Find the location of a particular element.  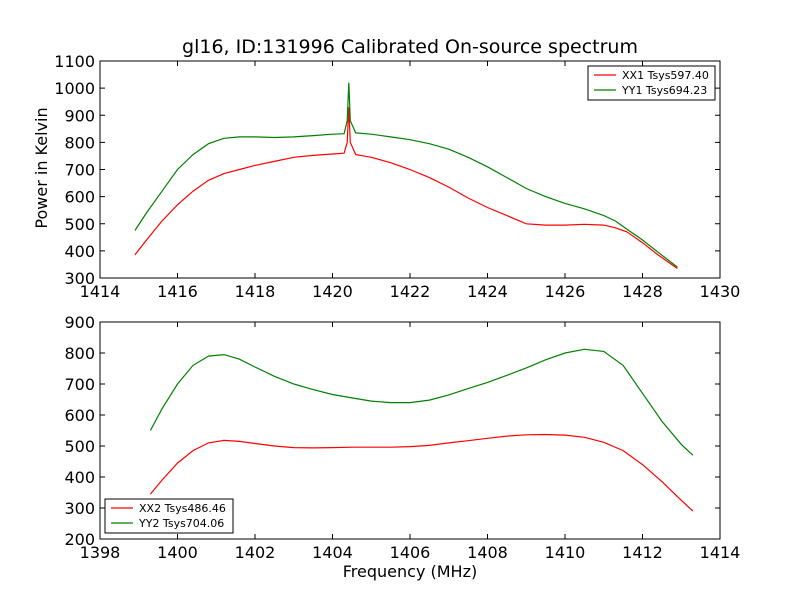

x-tick-label-2-3: 1404 is located at coordinates (332, 552).